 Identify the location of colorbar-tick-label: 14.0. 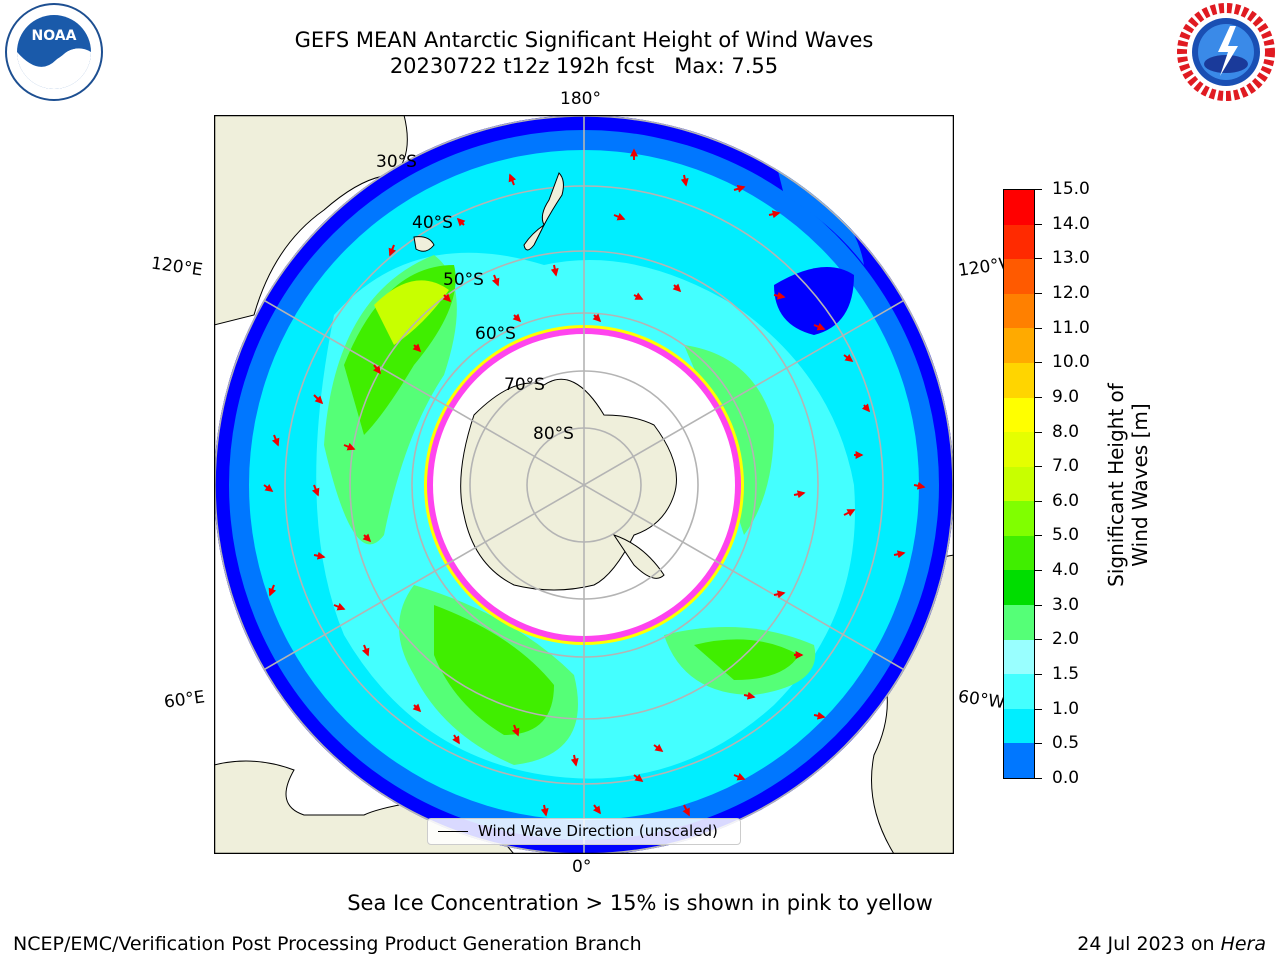
(1071, 223).